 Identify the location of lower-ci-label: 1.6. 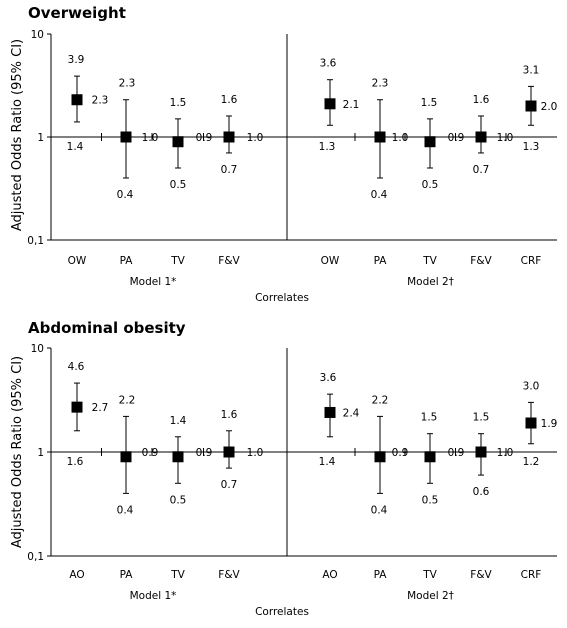
(75, 462).